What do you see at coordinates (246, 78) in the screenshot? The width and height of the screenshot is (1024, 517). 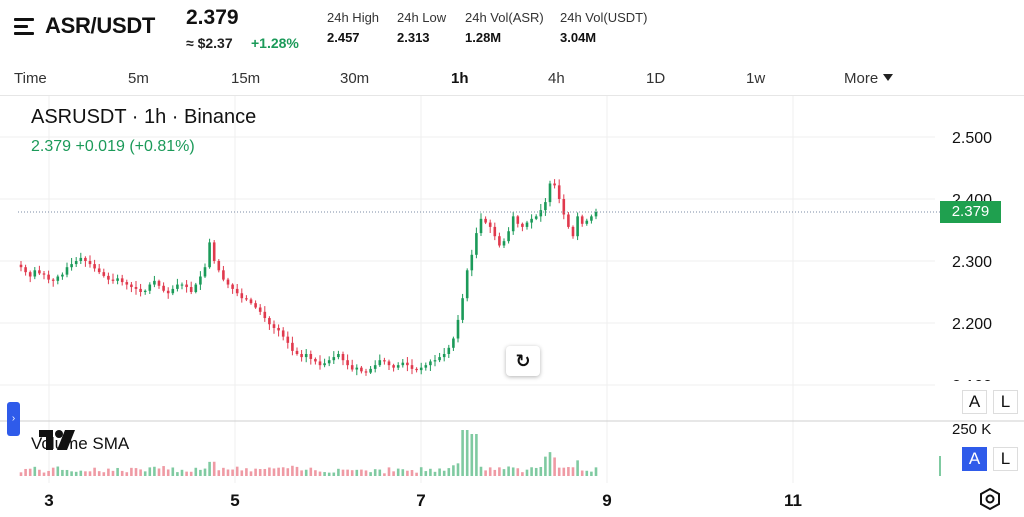 I see `interval-15m: 15m` at bounding box center [246, 78].